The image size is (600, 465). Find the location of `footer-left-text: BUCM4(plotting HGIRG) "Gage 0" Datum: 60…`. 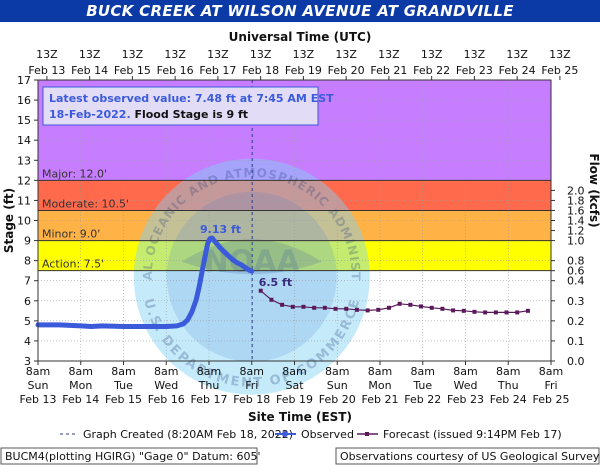

footer-left-text: BUCM4(plotting HGIRG) "Gage 0" Datum: 60… is located at coordinates (133, 456).